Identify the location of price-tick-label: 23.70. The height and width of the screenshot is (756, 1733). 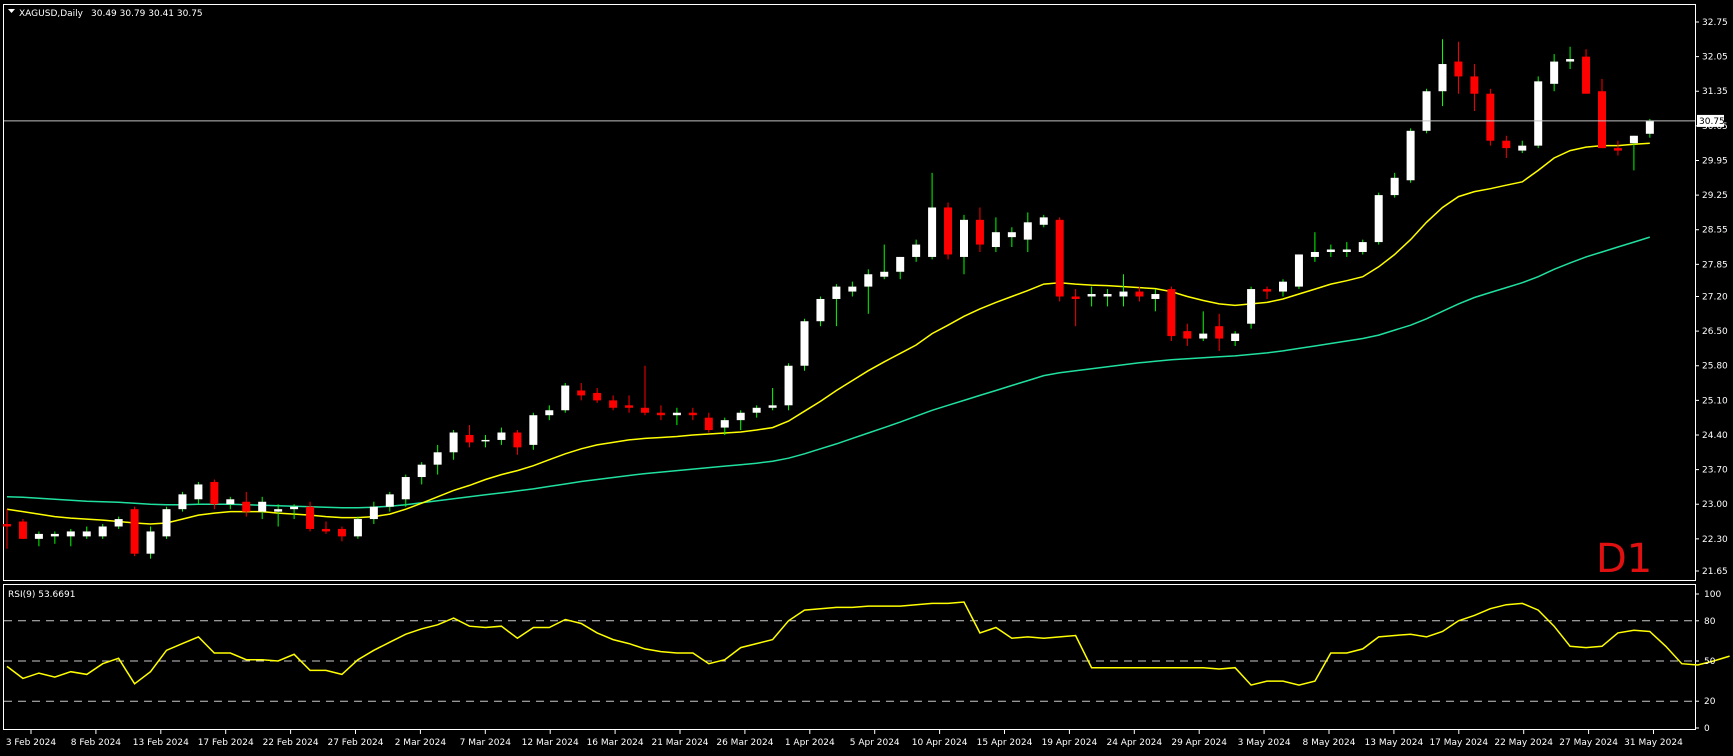
(1715, 471).